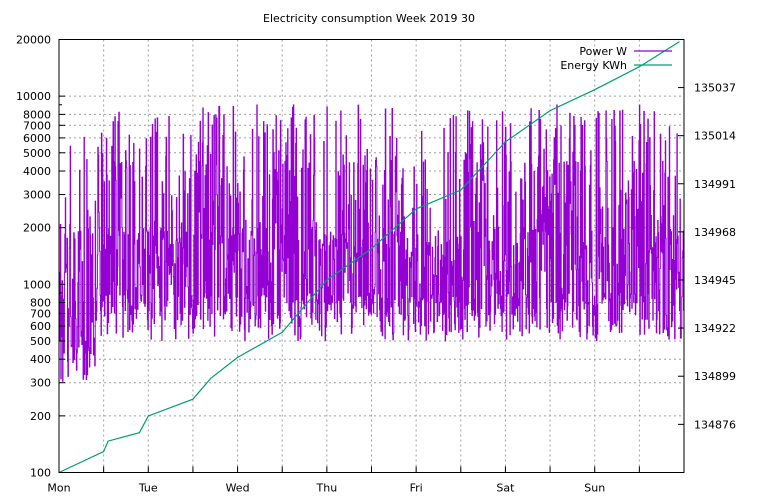  Describe the element at coordinates (37, 114) in the screenshot. I see `y-left-tick-label: 8000` at that location.